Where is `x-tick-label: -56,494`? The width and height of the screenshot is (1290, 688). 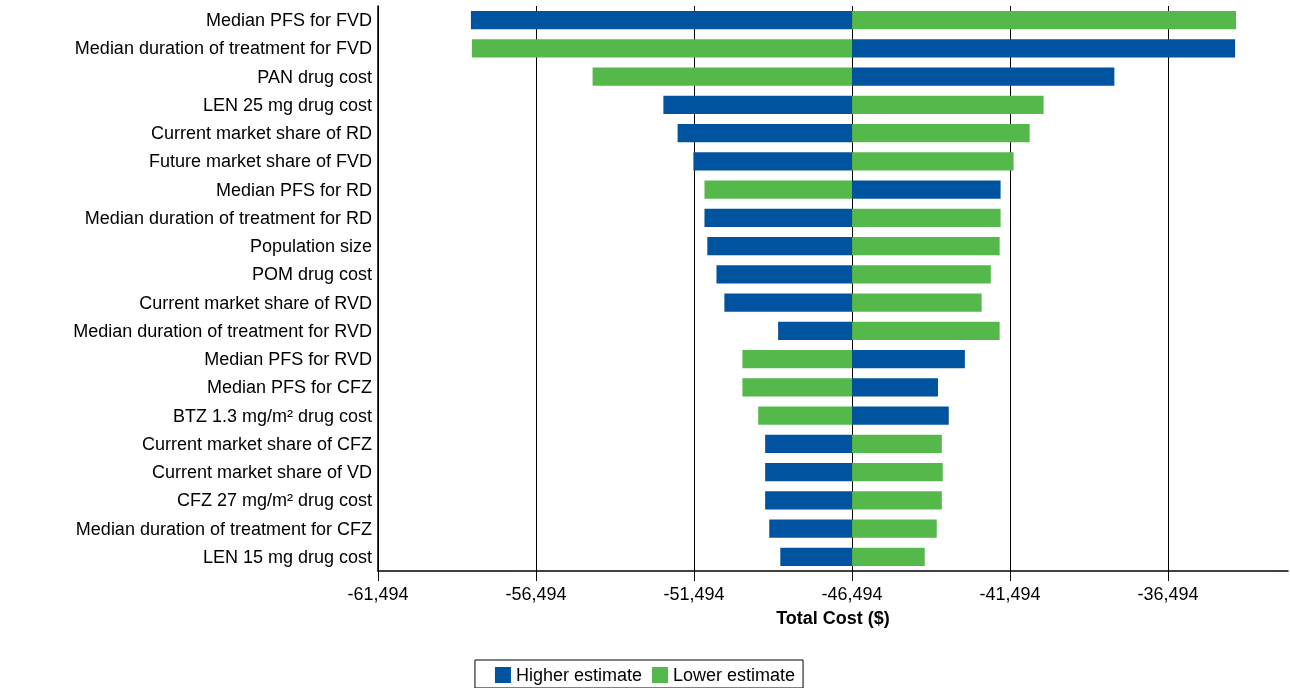 x-tick-label: -56,494 is located at coordinates (536, 594).